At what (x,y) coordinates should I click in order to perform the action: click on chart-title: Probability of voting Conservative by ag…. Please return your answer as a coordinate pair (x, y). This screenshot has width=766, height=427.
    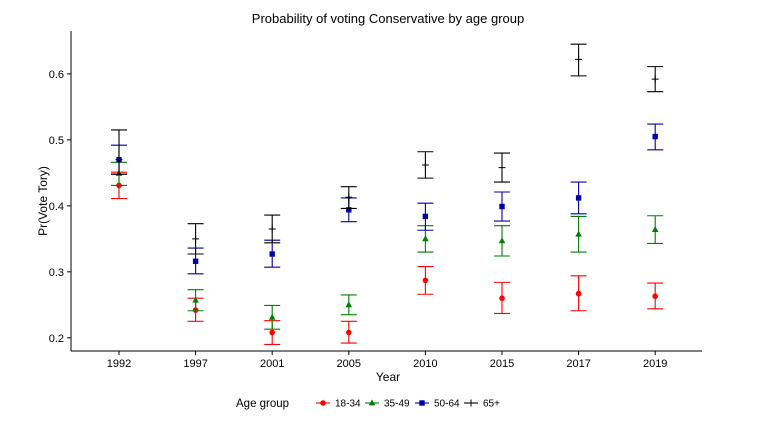
    Looking at the image, I should click on (388, 18).